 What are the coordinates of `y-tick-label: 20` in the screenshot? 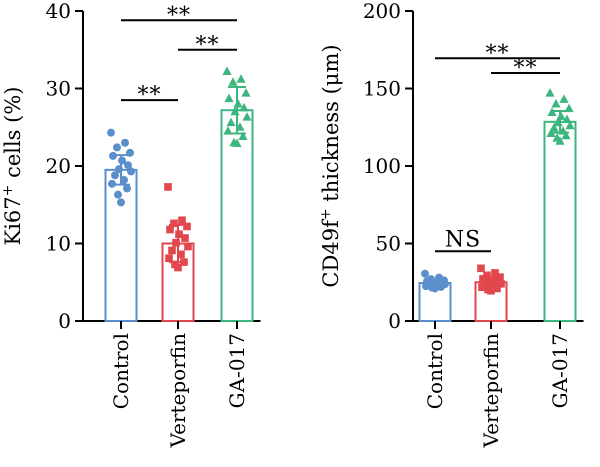 It's located at (58, 166).